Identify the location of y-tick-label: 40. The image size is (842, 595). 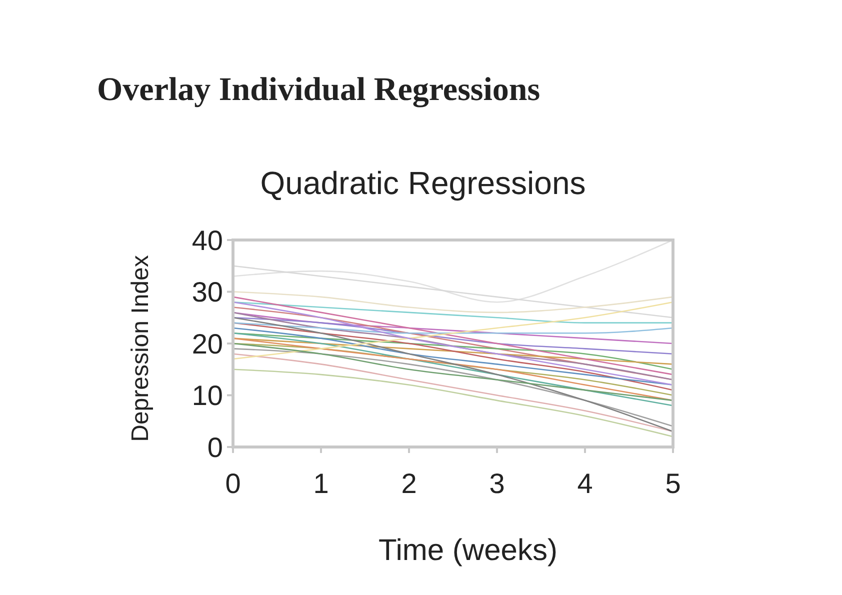
(207, 240).